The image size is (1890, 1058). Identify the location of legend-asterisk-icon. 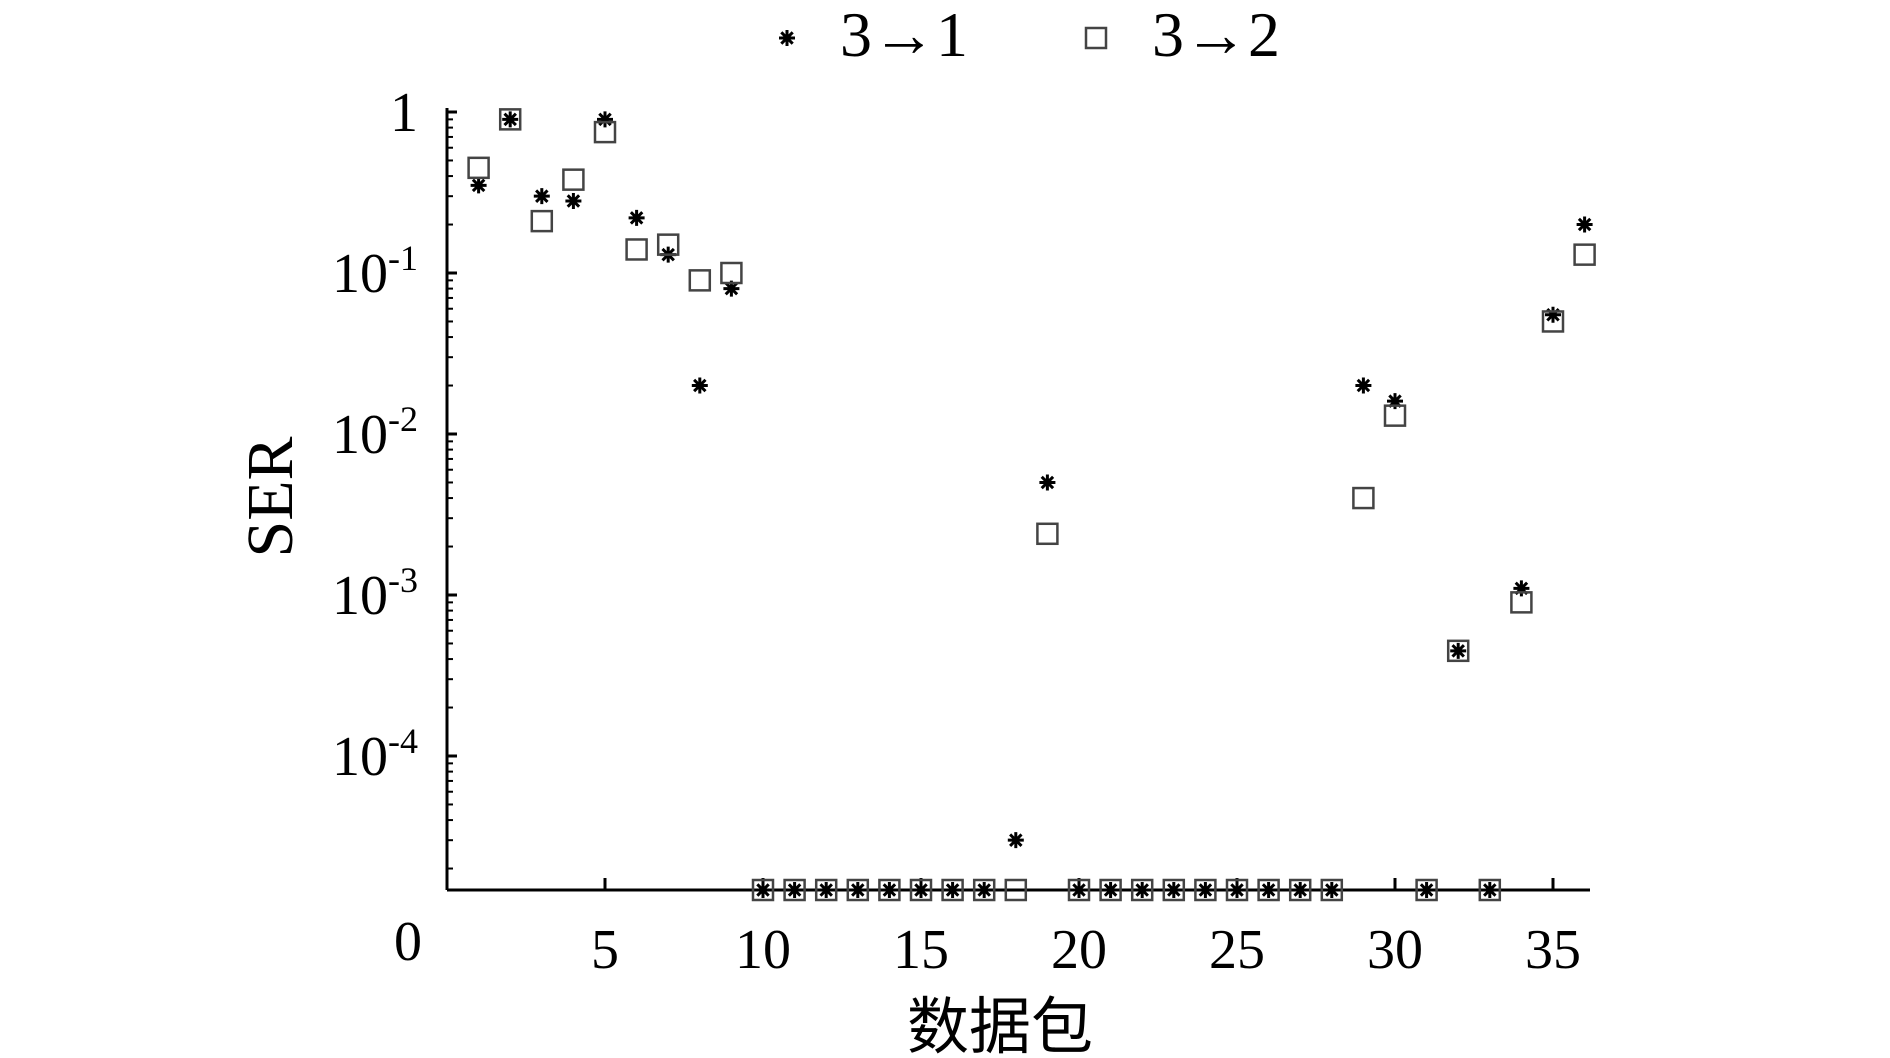
(787, 38).